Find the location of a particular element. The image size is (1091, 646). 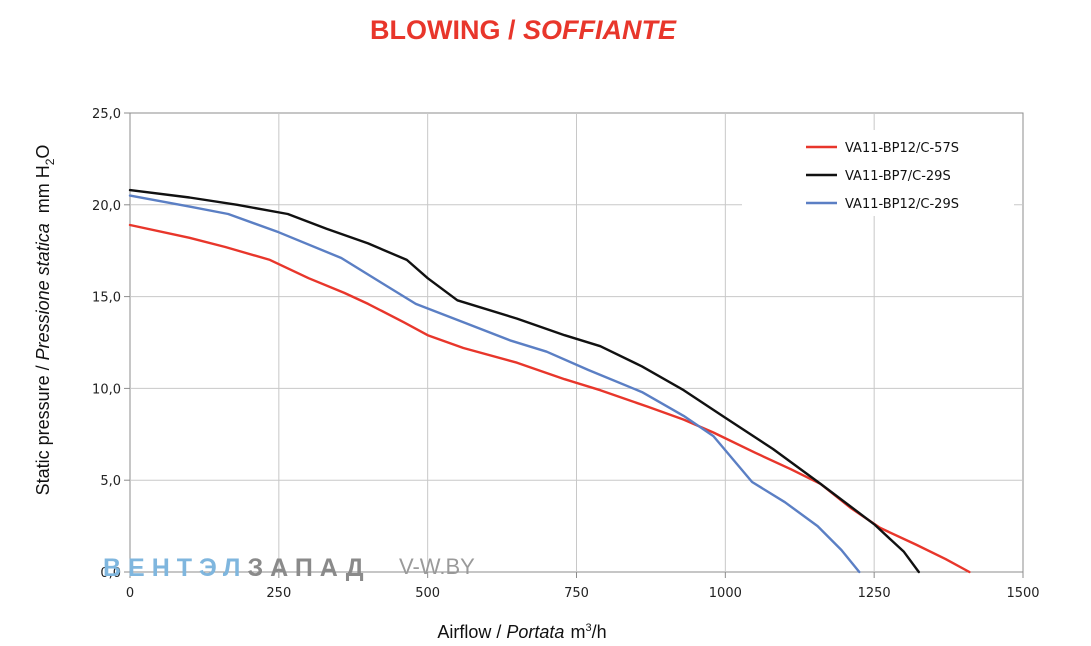

watermark-site: V-W.BY is located at coordinates (437, 566).